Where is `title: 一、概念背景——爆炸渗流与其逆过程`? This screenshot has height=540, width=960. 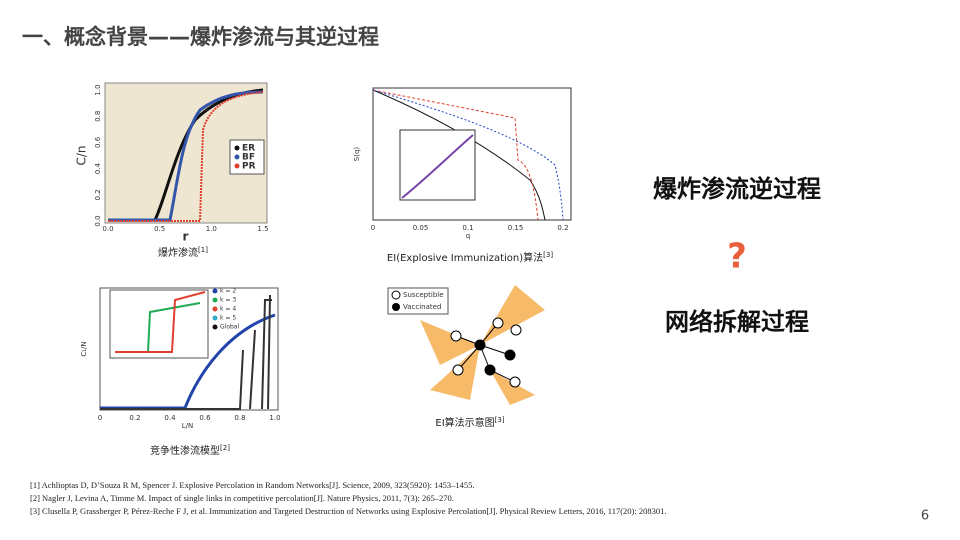
title: 一、概念背景——爆炸渗流与其逆过程 is located at coordinates (200, 37).